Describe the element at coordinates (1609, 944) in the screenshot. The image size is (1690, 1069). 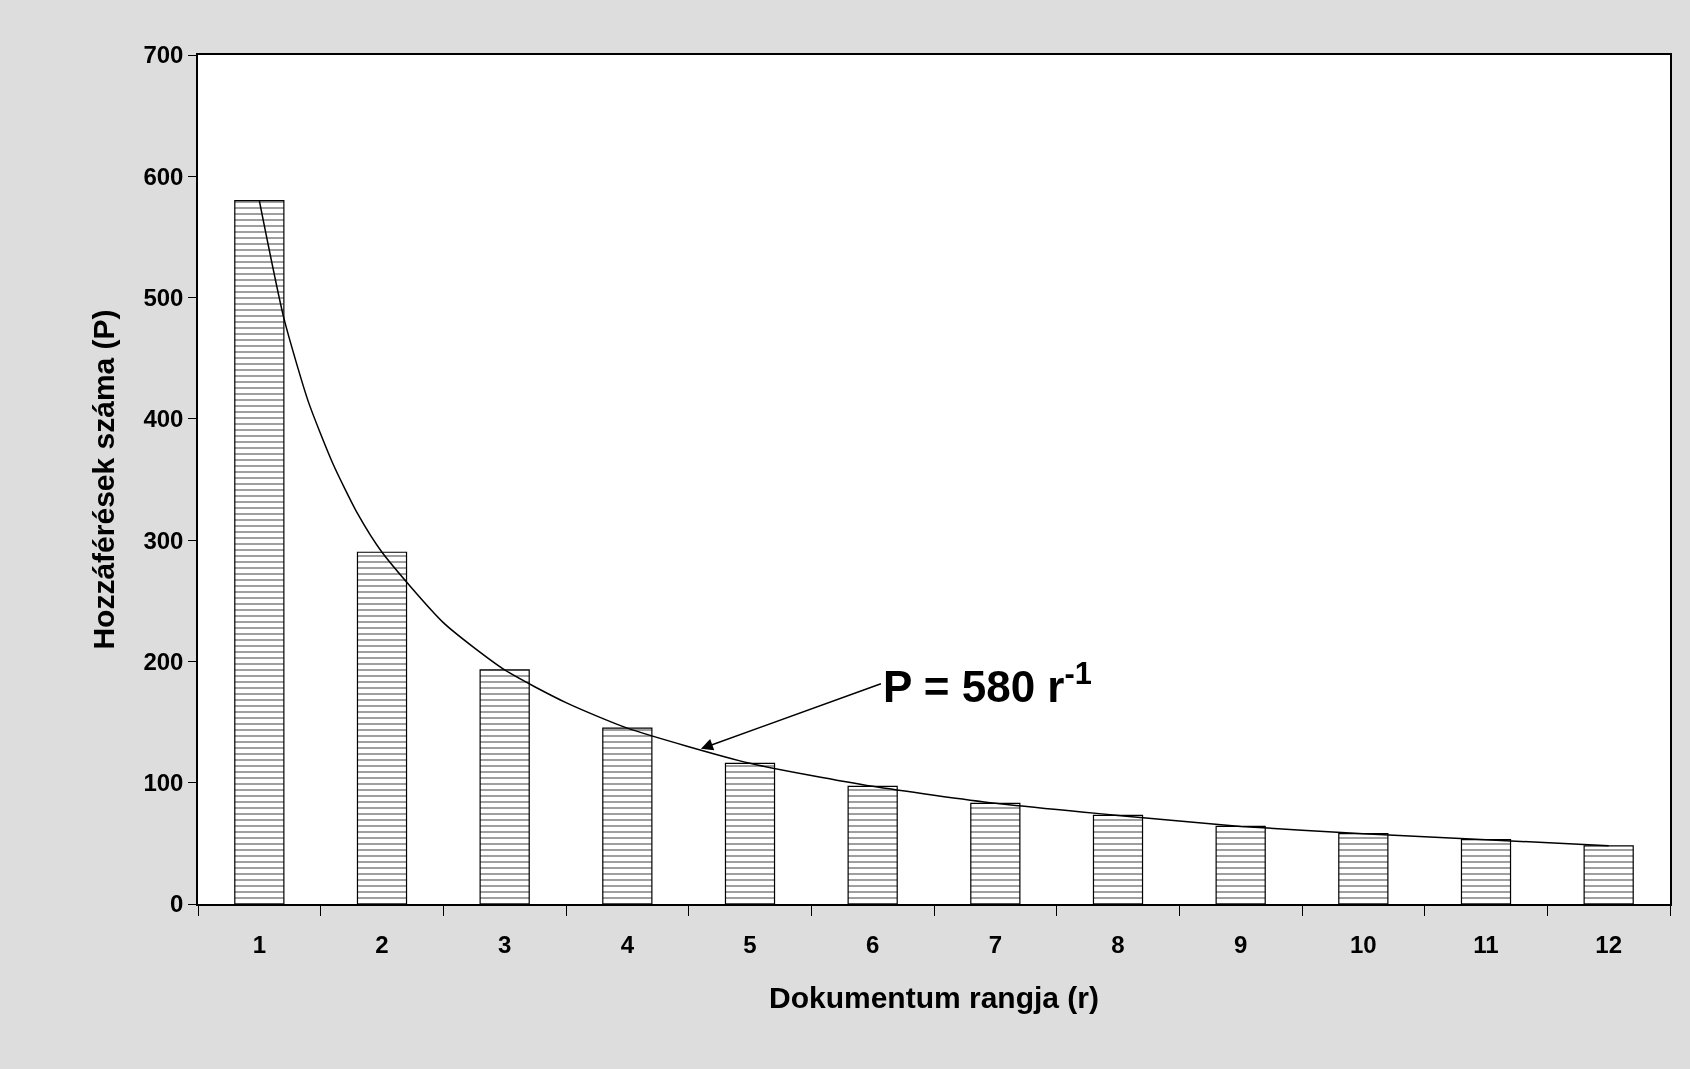
I see `x-tick-label: 12` at that location.